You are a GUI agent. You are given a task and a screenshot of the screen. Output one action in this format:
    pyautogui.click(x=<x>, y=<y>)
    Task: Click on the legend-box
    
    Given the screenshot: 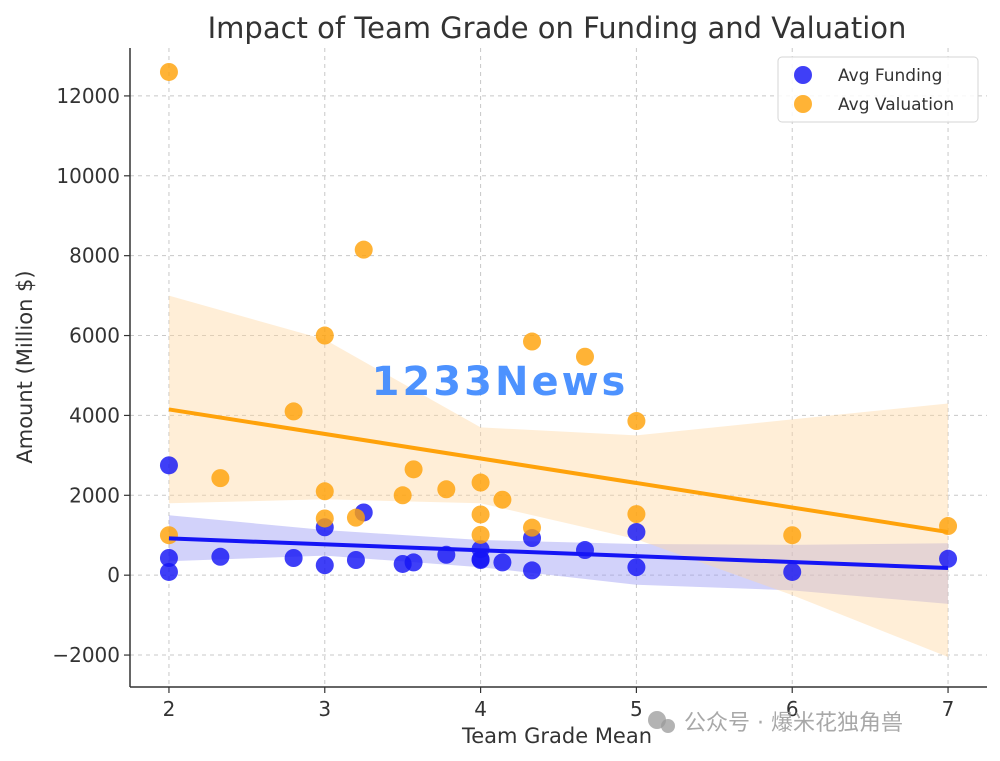 What is the action you would take?
    pyautogui.click(x=878, y=89)
    